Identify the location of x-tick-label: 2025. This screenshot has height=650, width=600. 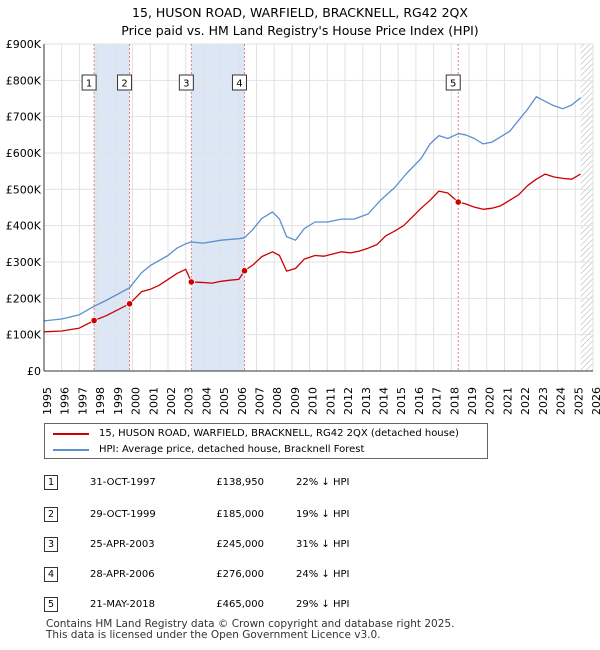
(578, 401).